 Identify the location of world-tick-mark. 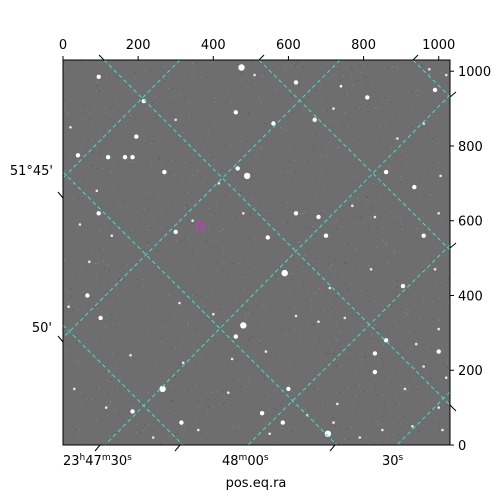
(453, 245).